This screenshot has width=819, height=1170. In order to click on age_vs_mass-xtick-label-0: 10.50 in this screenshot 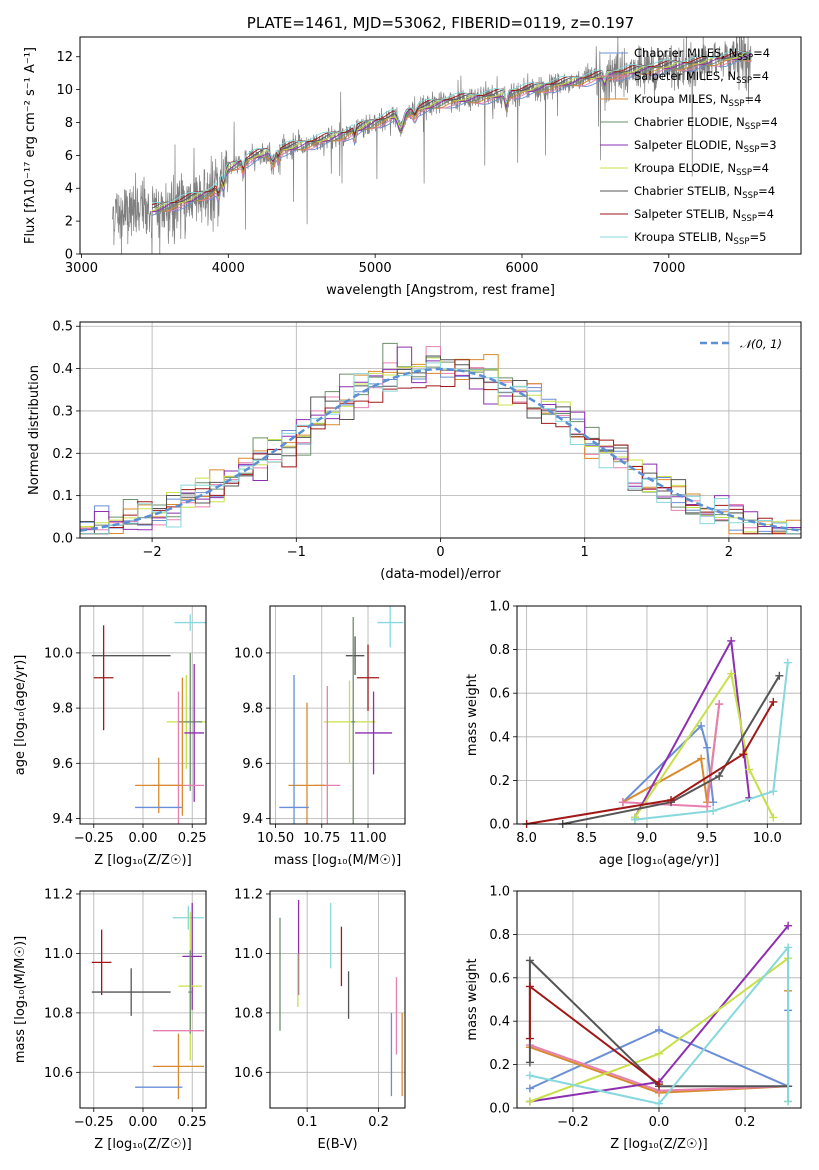, I will do `click(275, 838)`.